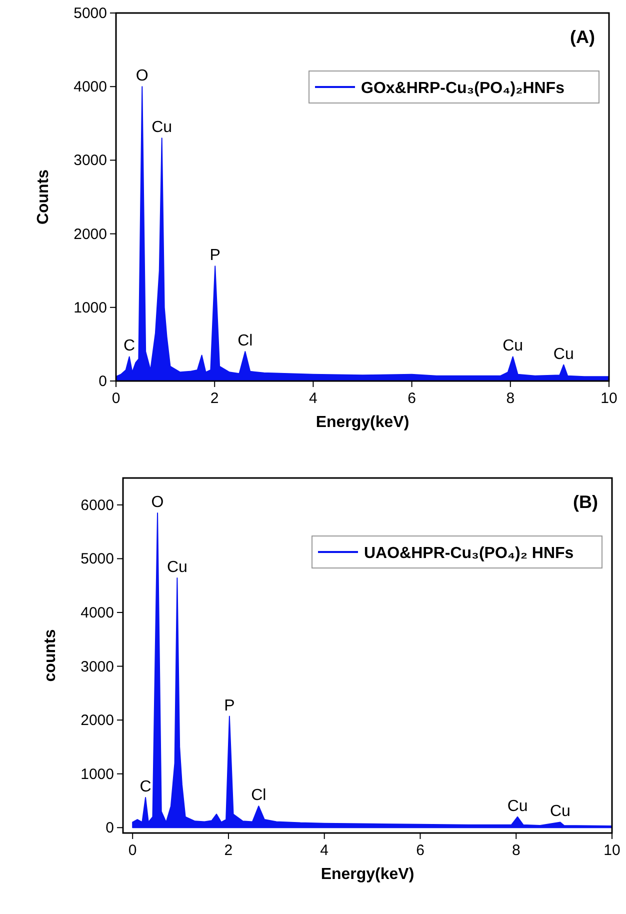 The width and height of the screenshot is (626, 914). What do you see at coordinates (469, 553) in the screenshot?
I see `legend-label: UAO&HPR-Cu₃(PO₄)₂ HNFs` at bounding box center [469, 553].